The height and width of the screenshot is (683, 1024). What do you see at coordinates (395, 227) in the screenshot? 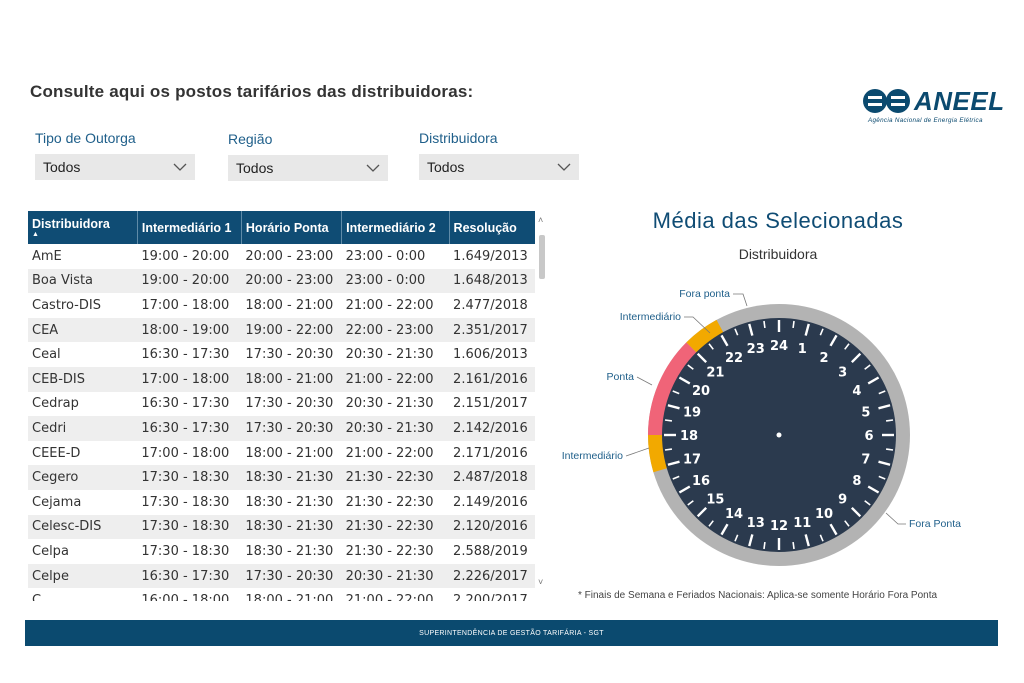
I see `column-header-intermediario-2: Intermediário 2` at bounding box center [395, 227].